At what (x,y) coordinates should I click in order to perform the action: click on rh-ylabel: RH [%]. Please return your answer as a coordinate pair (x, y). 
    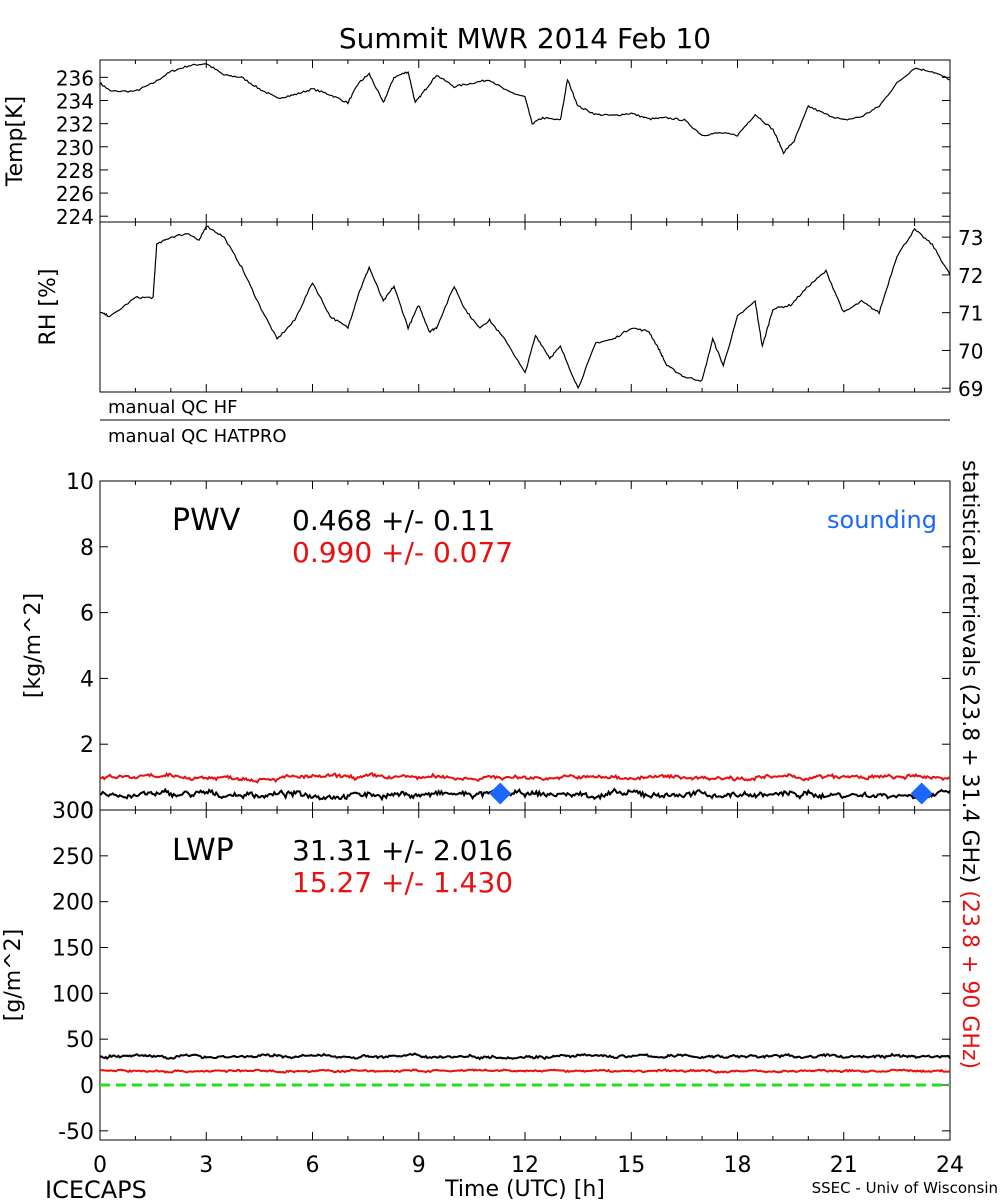
    Looking at the image, I should click on (48, 307).